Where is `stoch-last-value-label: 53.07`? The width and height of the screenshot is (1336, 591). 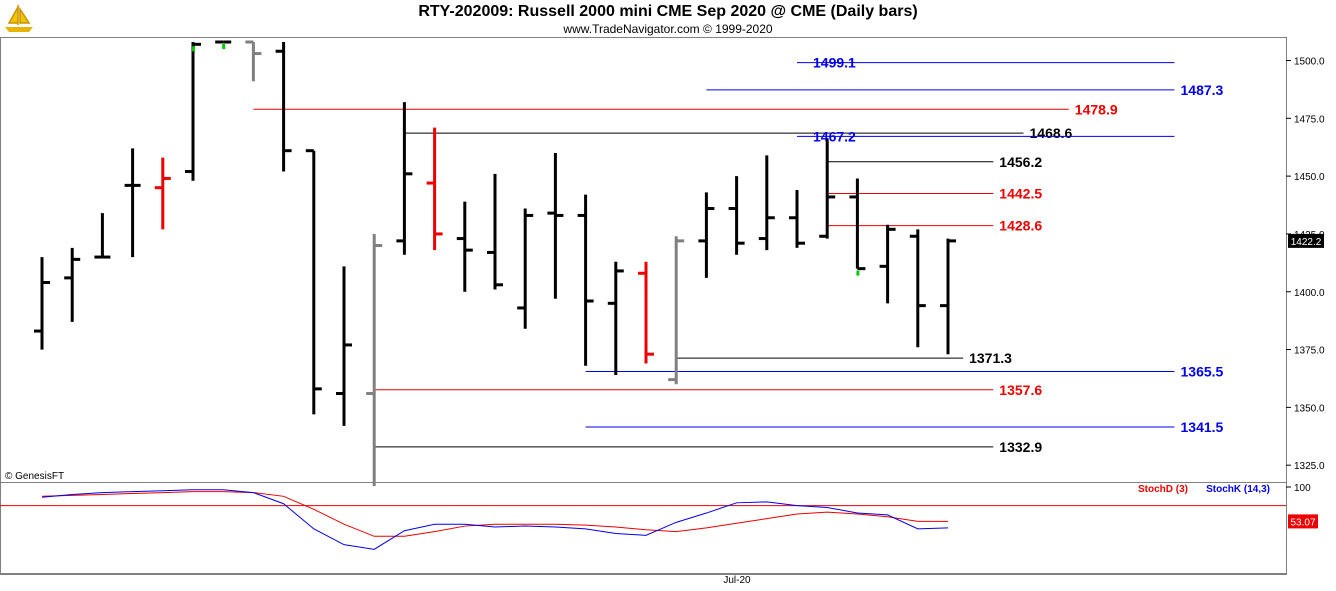
stoch-last-value-label: 53.07 is located at coordinates (1302, 522).